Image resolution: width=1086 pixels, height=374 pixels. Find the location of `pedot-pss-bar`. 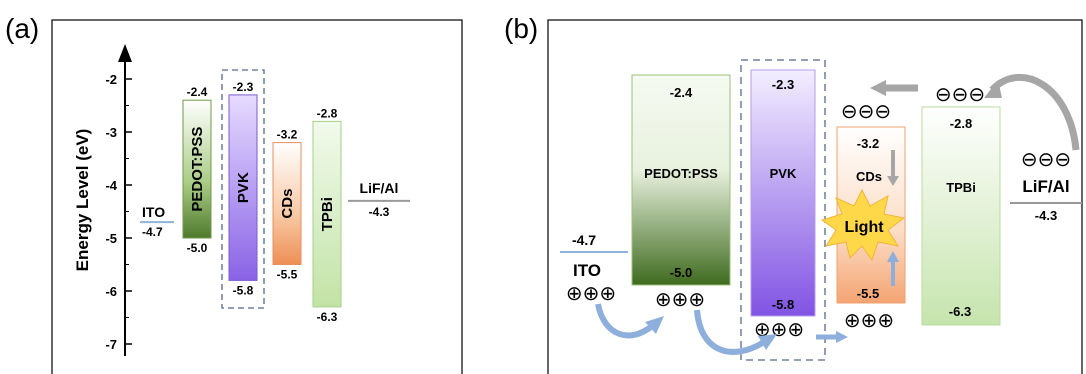

pedot-pss-bar is located at coordinates (197, 169).